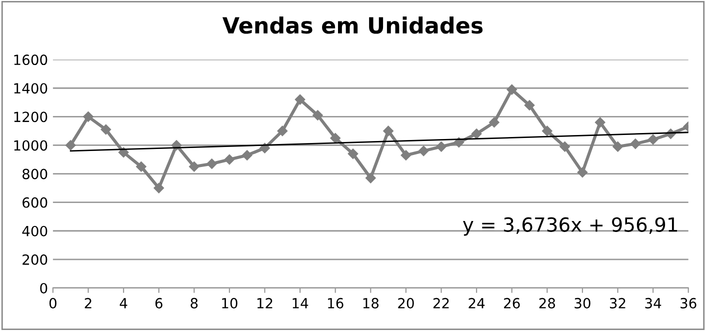 The height and width of the screenshot is (331, 706). Describe the element at coordinates (582, 303) in the screenshot. I see `x-tick-label: 30` at that location.